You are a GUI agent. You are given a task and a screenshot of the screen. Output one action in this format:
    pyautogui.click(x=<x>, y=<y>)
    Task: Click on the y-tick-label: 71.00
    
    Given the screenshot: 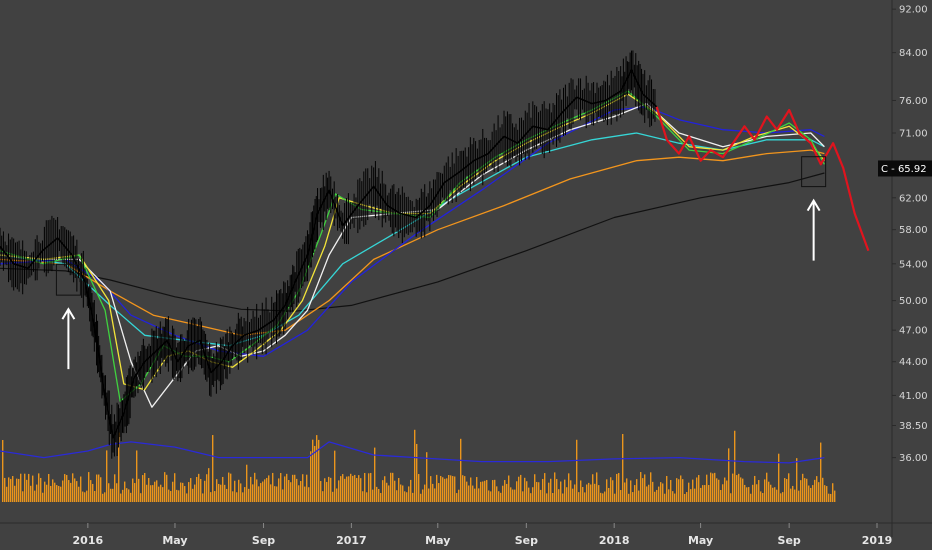 What is the action you would take?
    pyautogui.click(x=913, y=134)
    